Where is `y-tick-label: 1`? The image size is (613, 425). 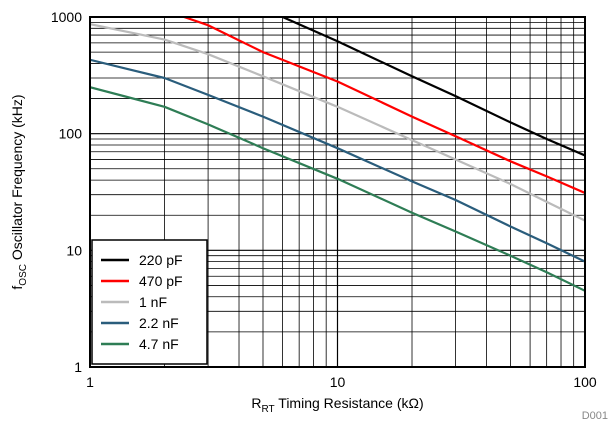
y-tick-label: 1 is located at coordinates (78, 367).